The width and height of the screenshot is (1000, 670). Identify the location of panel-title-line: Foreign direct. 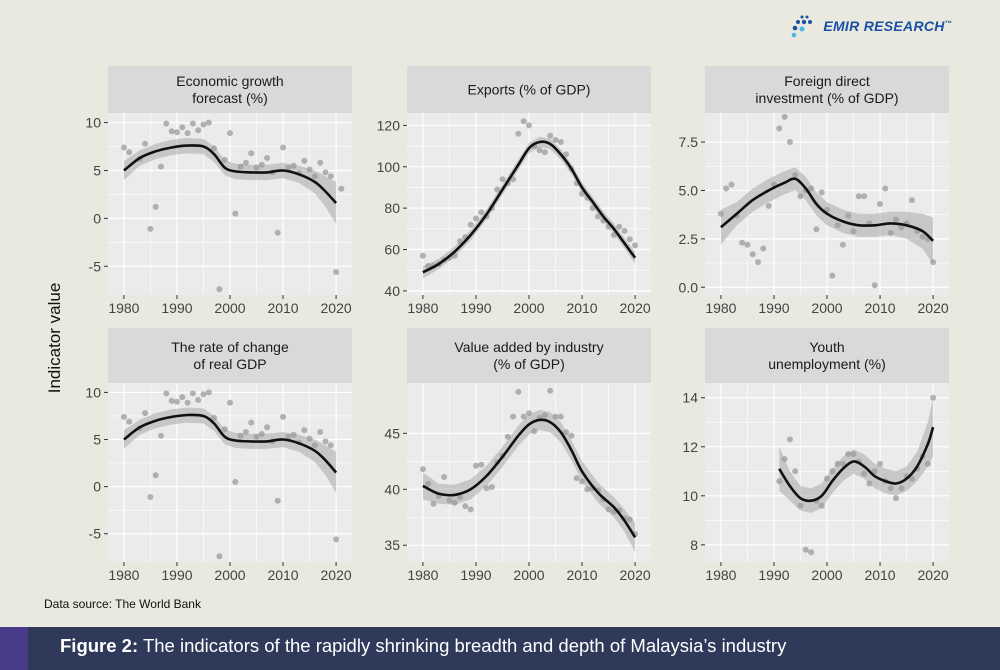
(827, 81).